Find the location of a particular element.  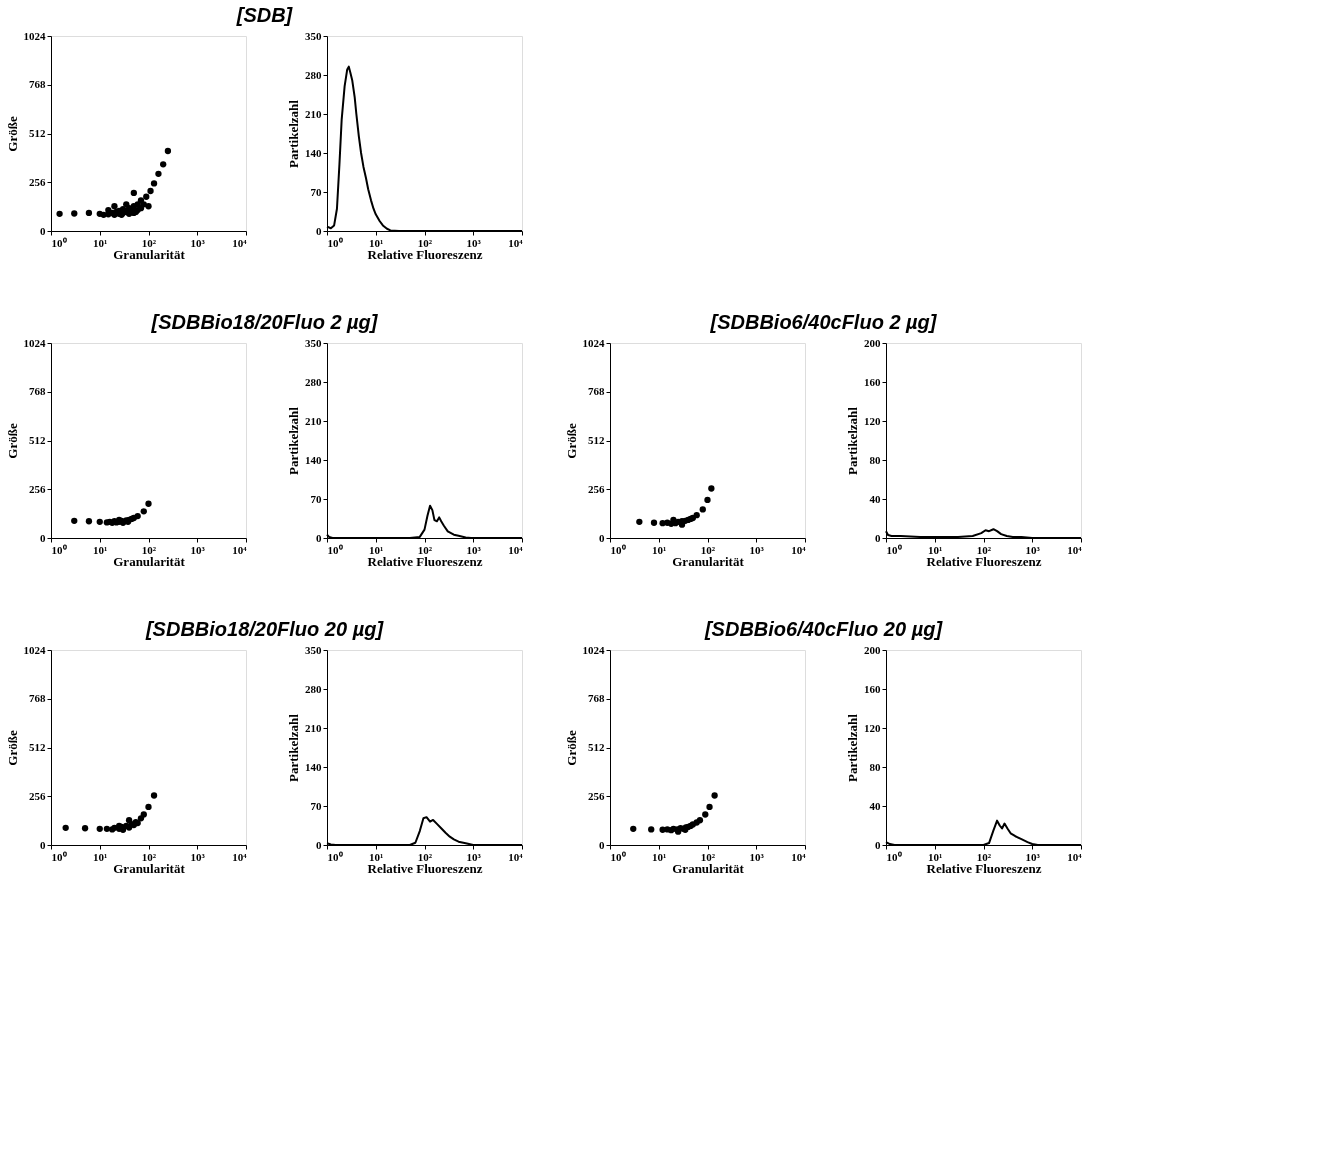

chart-title: [SDBBio18/20Fluo 20 µg] is located at coordinates (264, 628).